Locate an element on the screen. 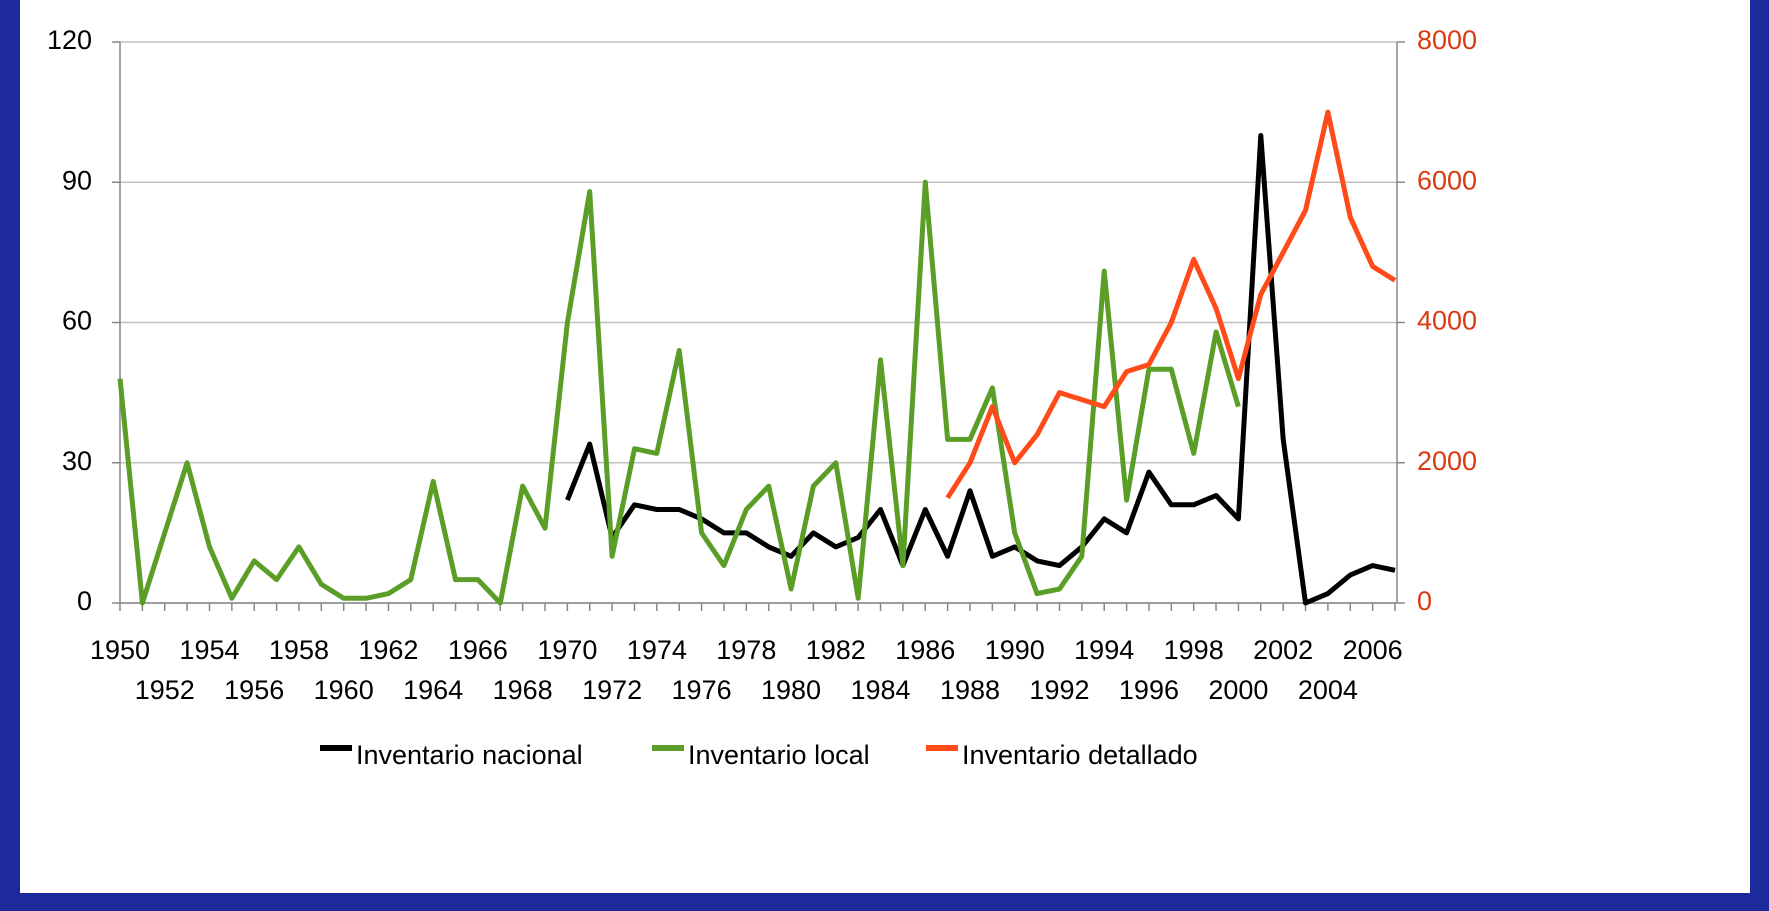 This screenshot has height=911, width=1769. x-tick-label: 1966 is located at coordinates (478, 650).